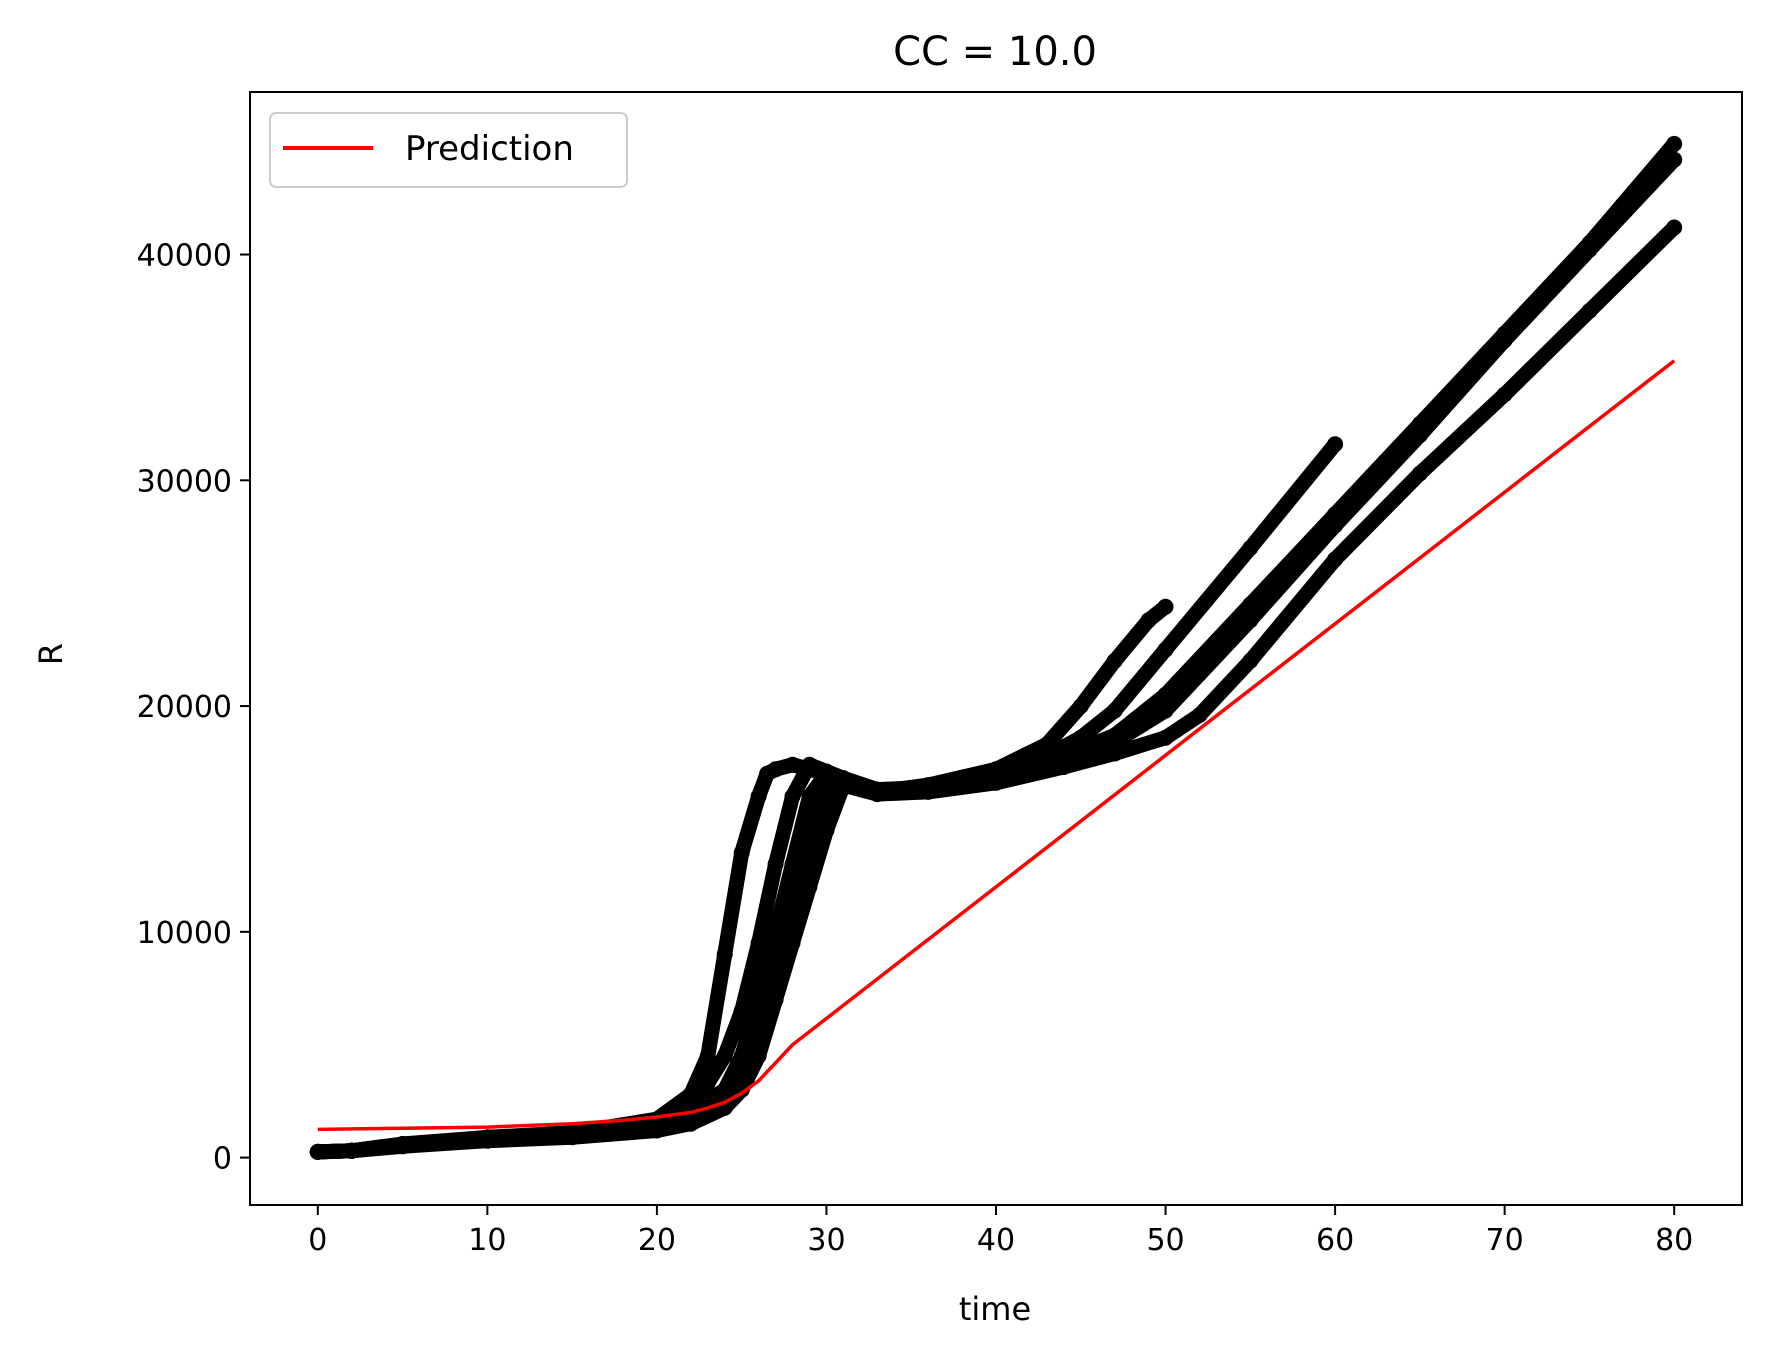  I want to click on x-tick-label: 60, so click(1335, 1240).